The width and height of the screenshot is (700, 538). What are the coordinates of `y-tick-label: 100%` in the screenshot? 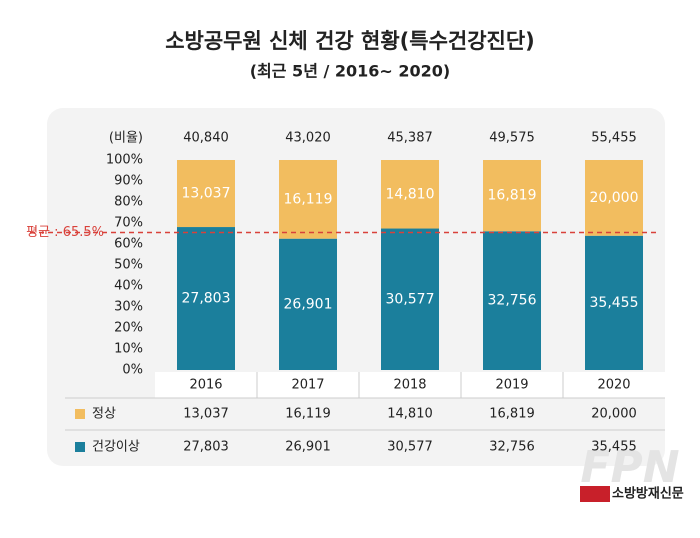 It's located at (124, 160).